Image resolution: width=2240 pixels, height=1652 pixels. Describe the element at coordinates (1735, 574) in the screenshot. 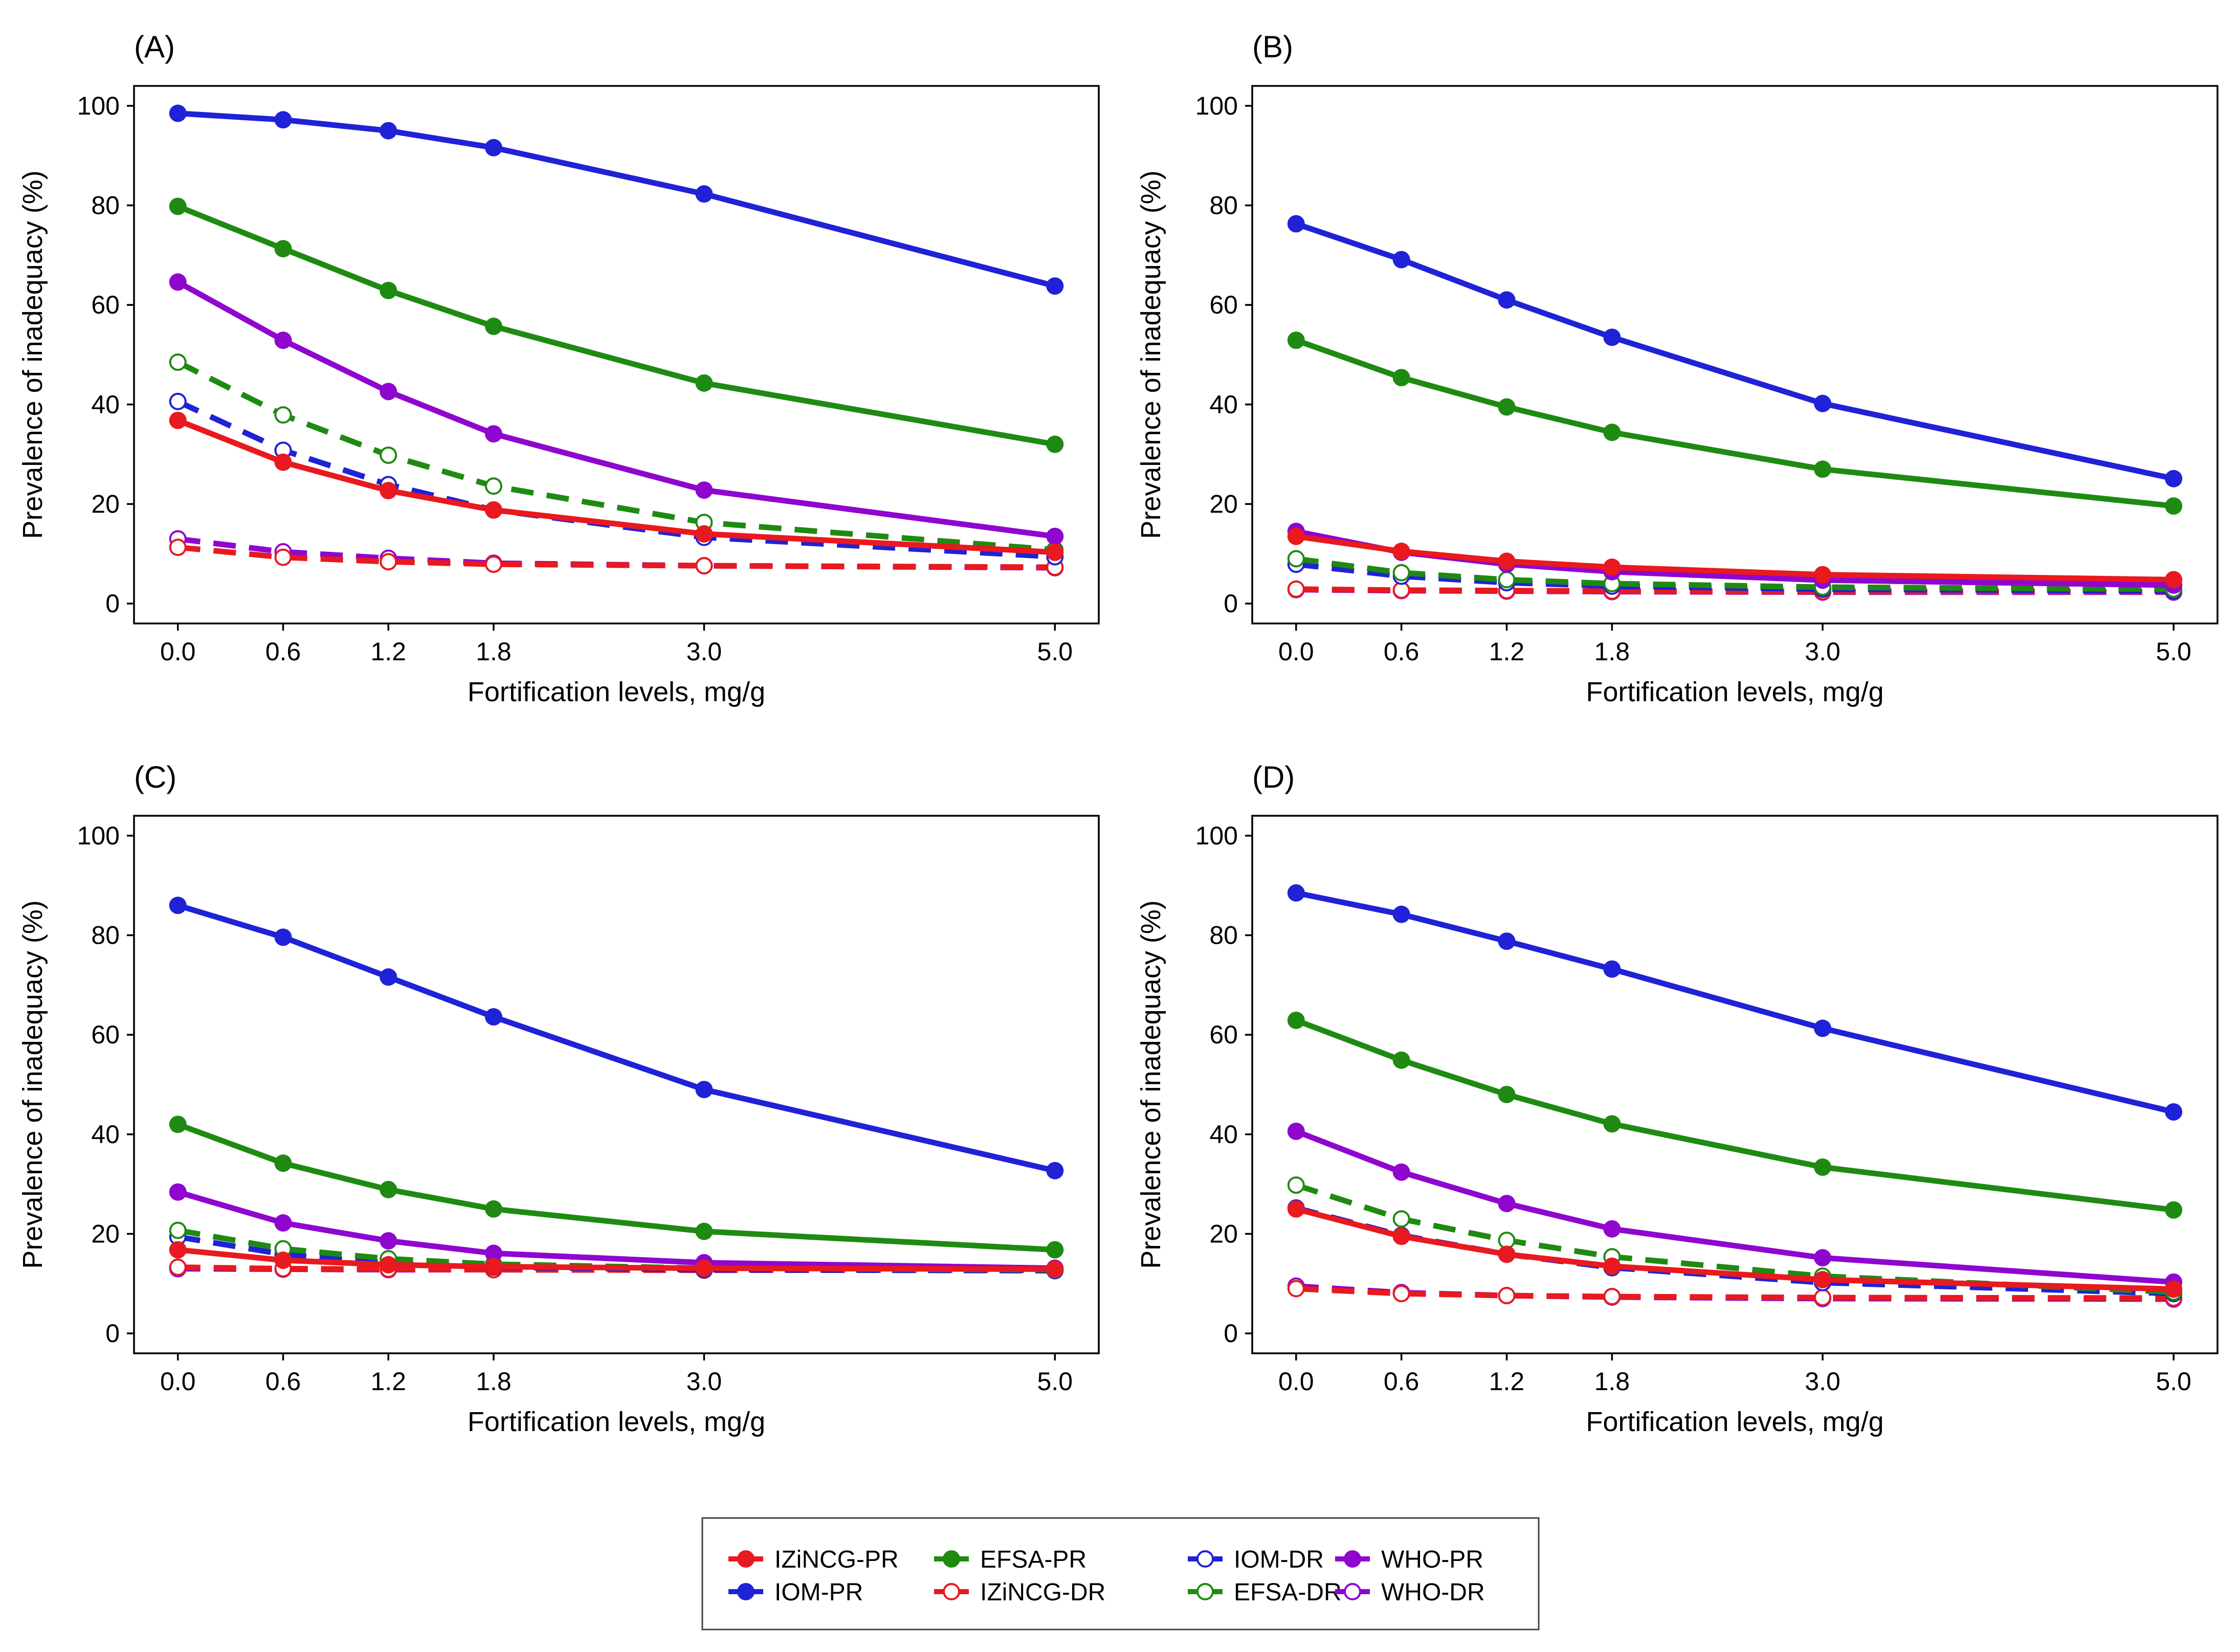

I see `series-line-efsa-dr` at that location.